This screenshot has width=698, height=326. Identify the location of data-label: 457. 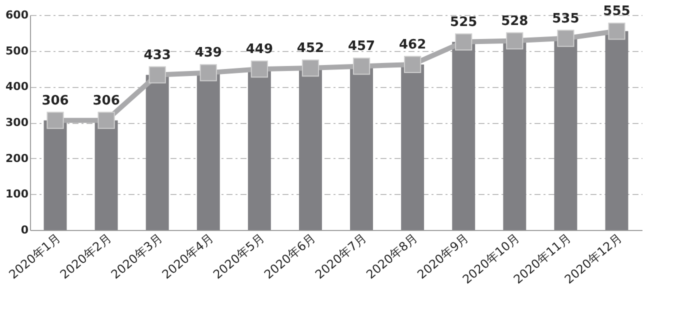
(362, 46).